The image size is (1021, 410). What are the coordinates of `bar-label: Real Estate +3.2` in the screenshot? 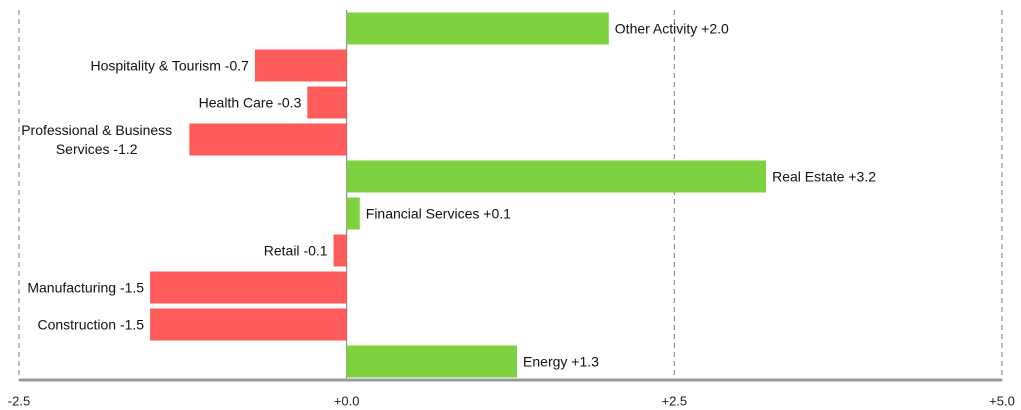 It's located at (824, 176).